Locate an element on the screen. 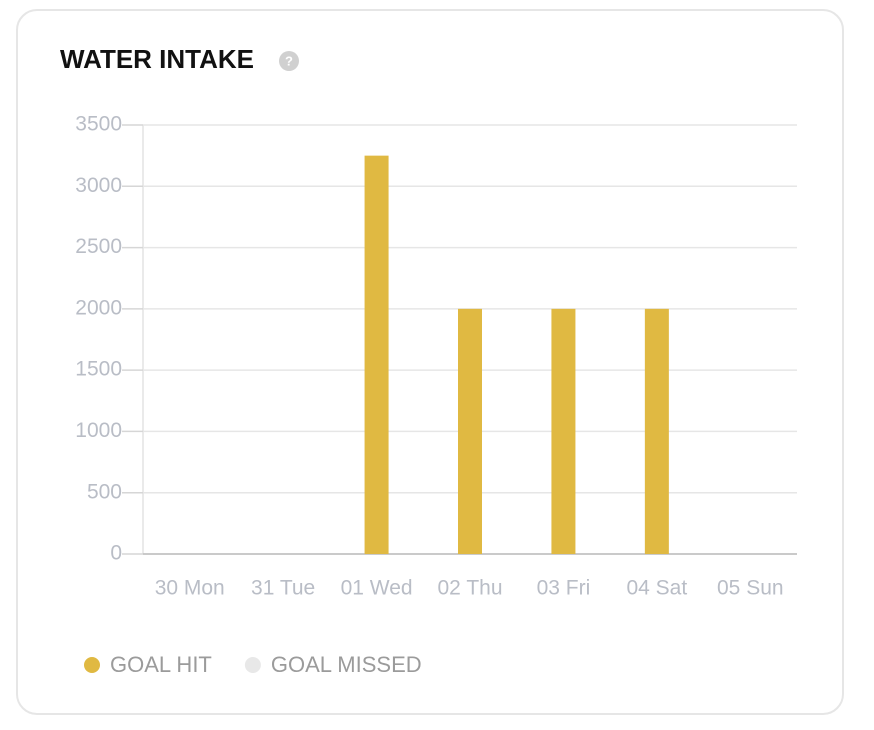 The image size is (874, 730). y-tick-label: 1500 is located at coordinates (98, 369).